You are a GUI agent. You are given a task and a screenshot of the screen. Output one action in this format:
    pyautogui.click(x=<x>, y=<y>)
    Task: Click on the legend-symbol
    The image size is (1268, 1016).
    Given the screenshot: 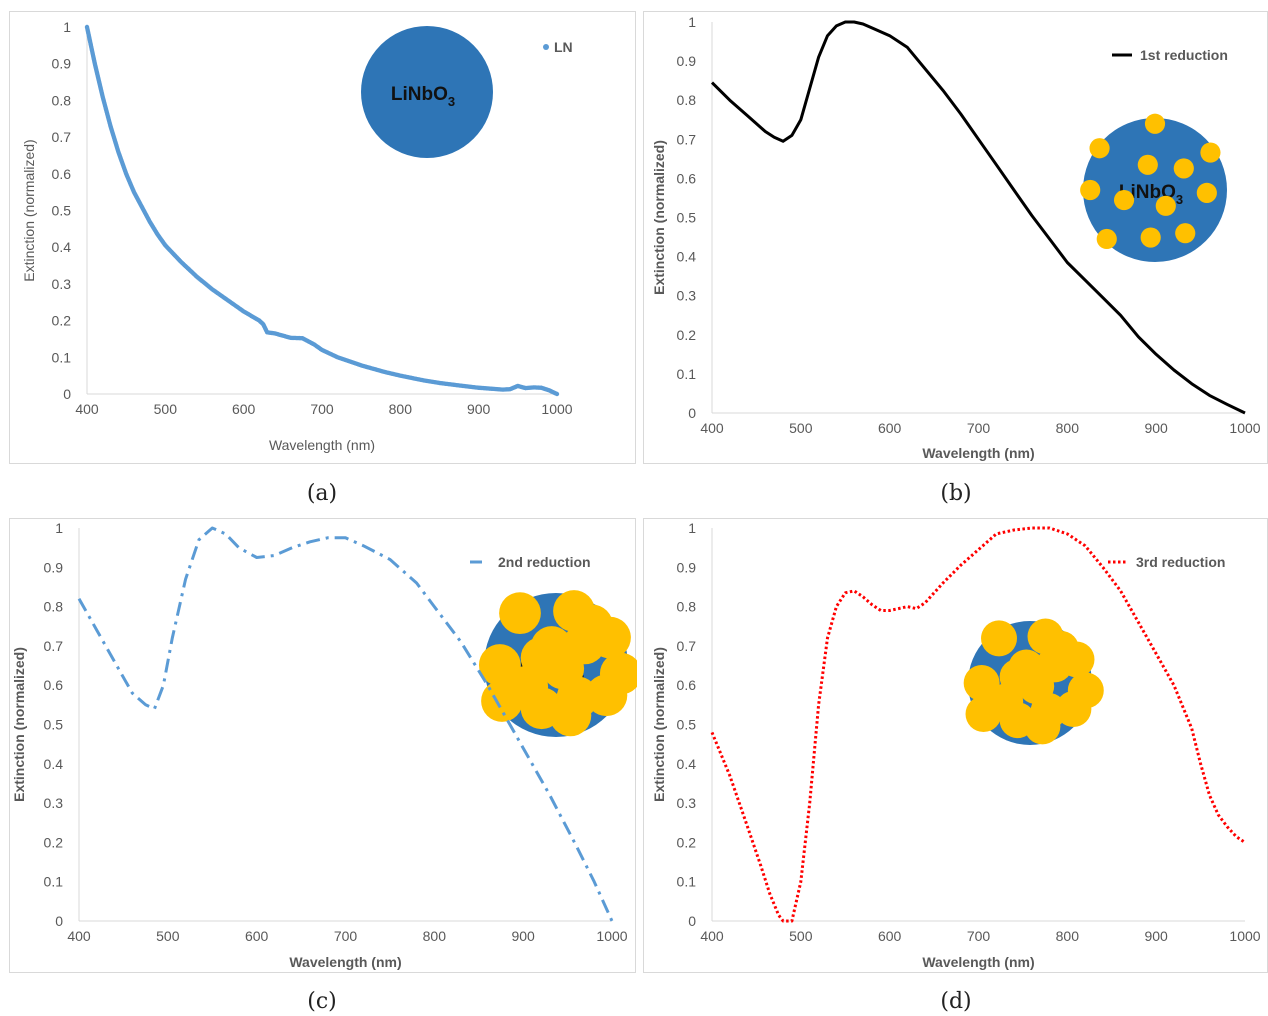 What is the action you would take?
    pyautogui.click(x=546, y=47)
    